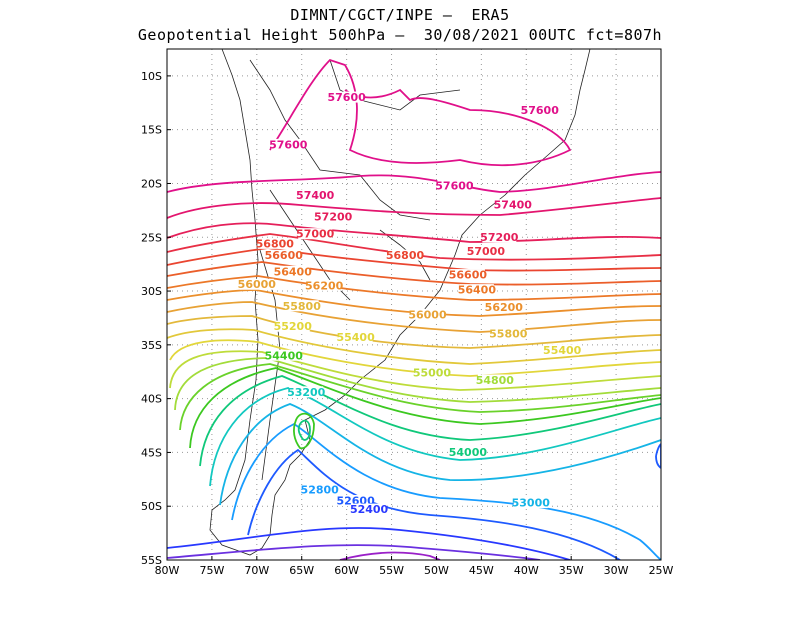 The width and height of the screenshot is (800, 618). I want to click on y-tick-label: 10S, so click(151, 76).